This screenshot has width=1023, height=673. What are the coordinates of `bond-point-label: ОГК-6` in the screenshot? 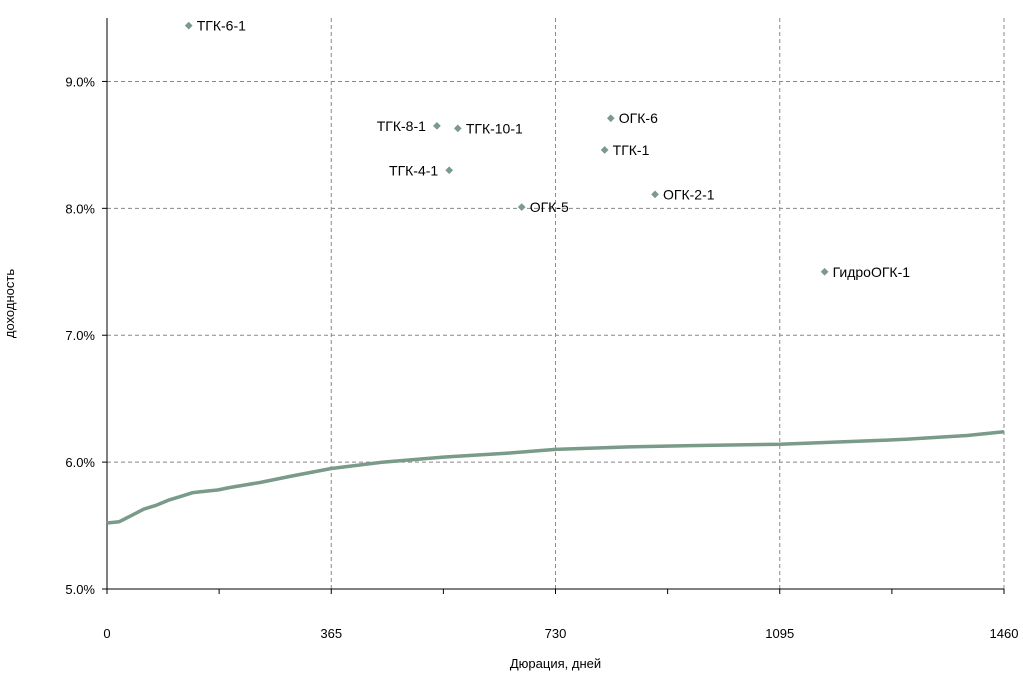 It's located at (638, 118).